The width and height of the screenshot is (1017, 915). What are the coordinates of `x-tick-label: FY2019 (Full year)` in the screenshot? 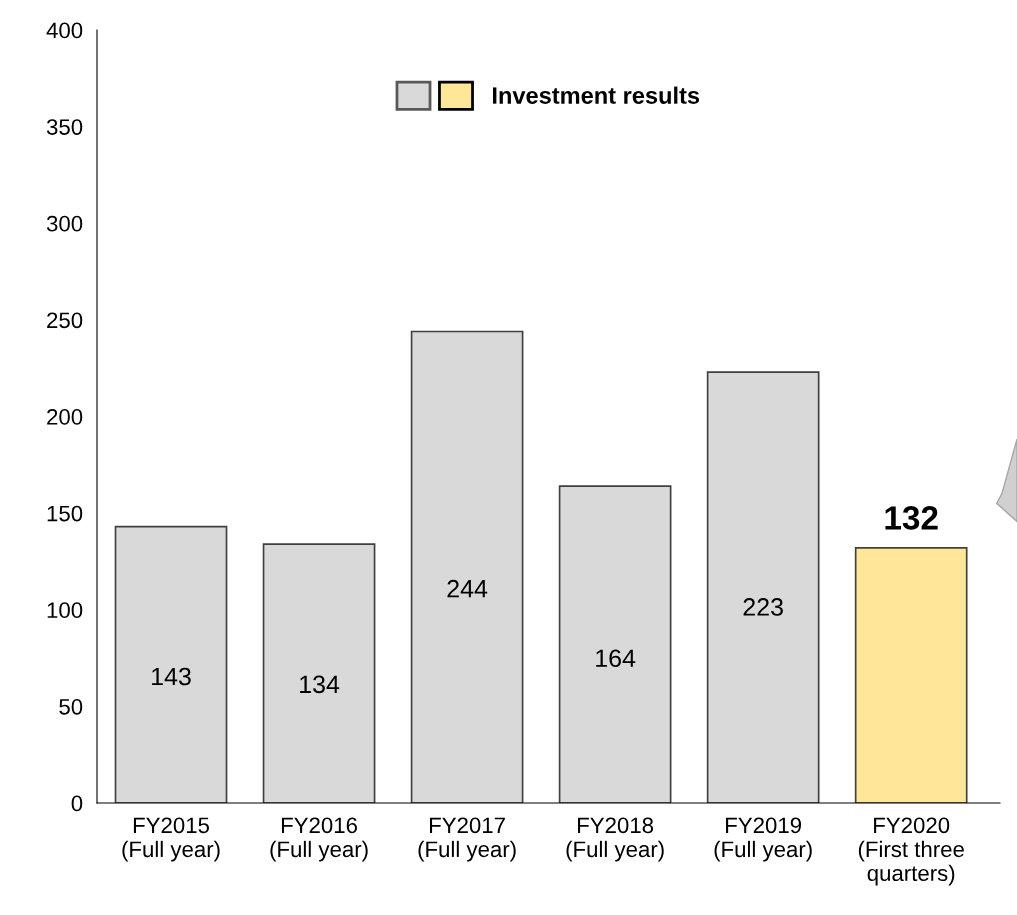 It's located at (763, 839).